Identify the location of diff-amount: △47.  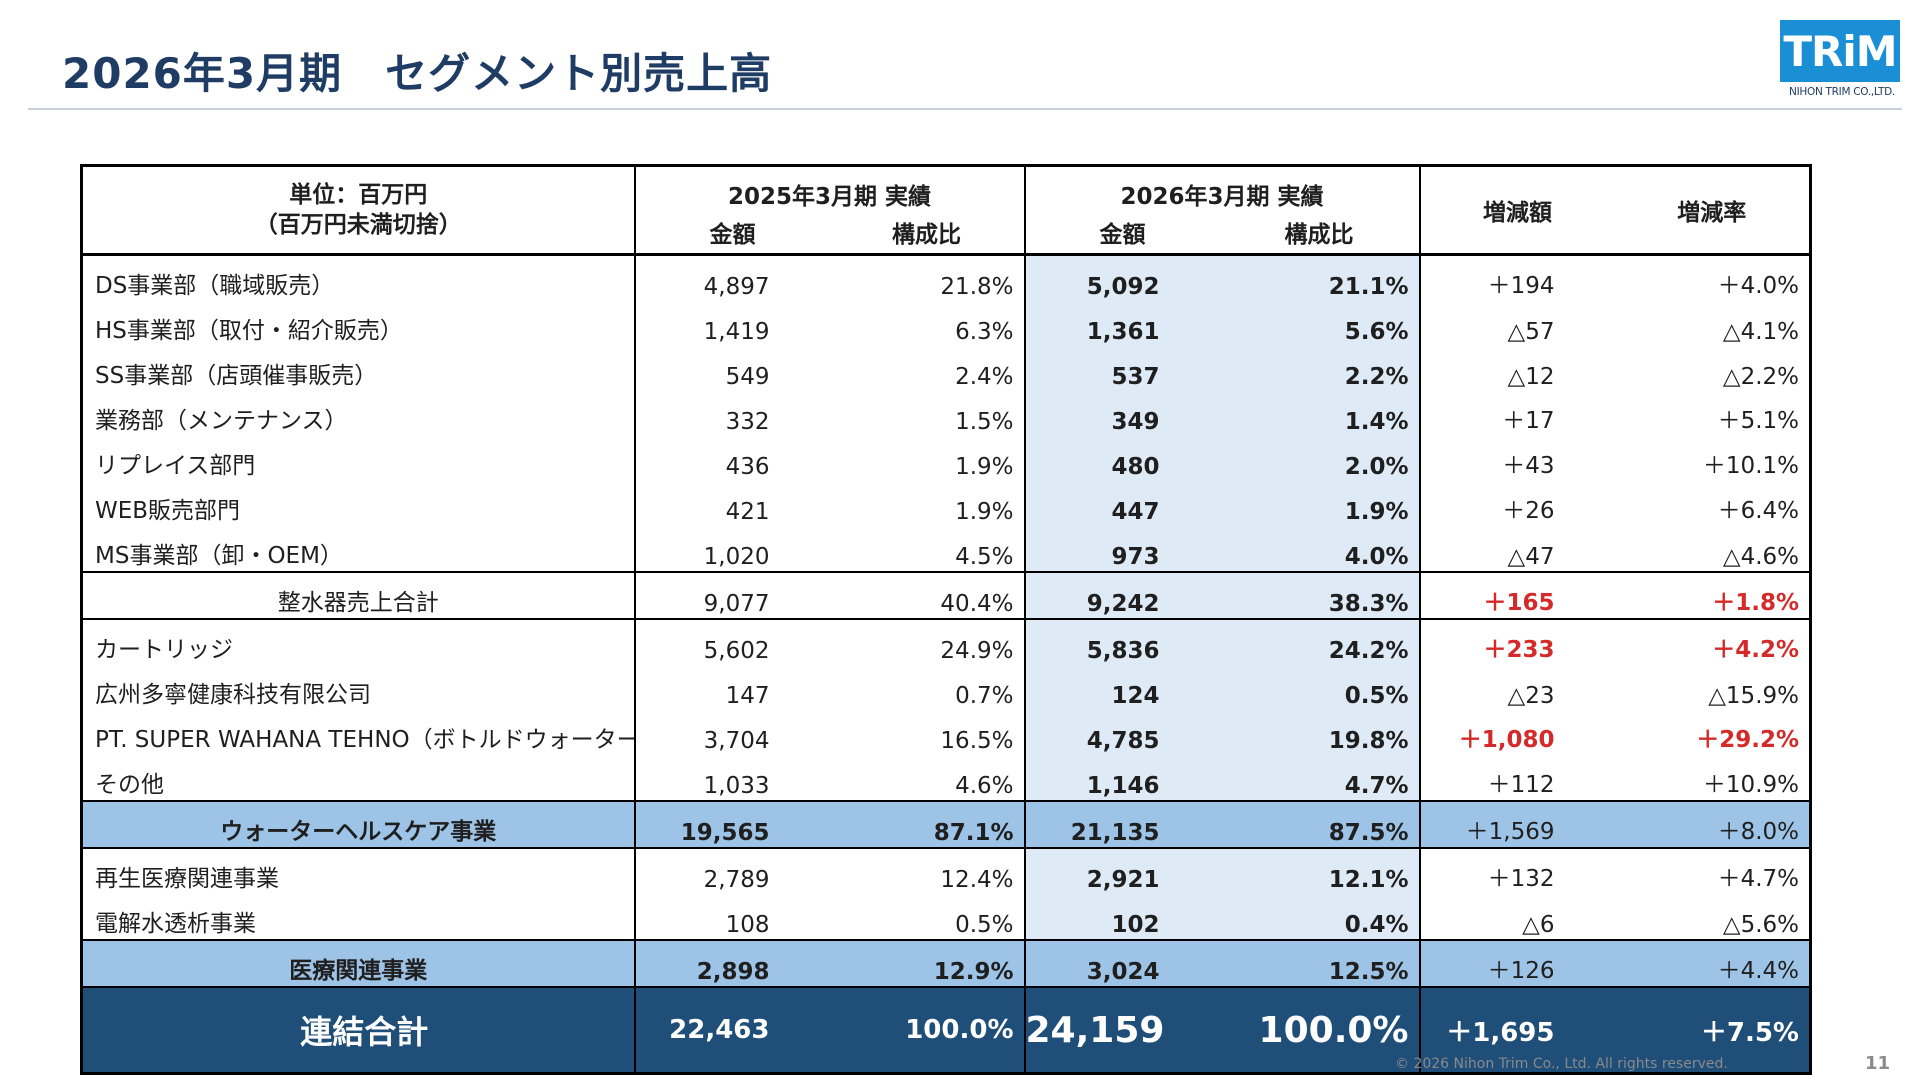
(1531, 557).